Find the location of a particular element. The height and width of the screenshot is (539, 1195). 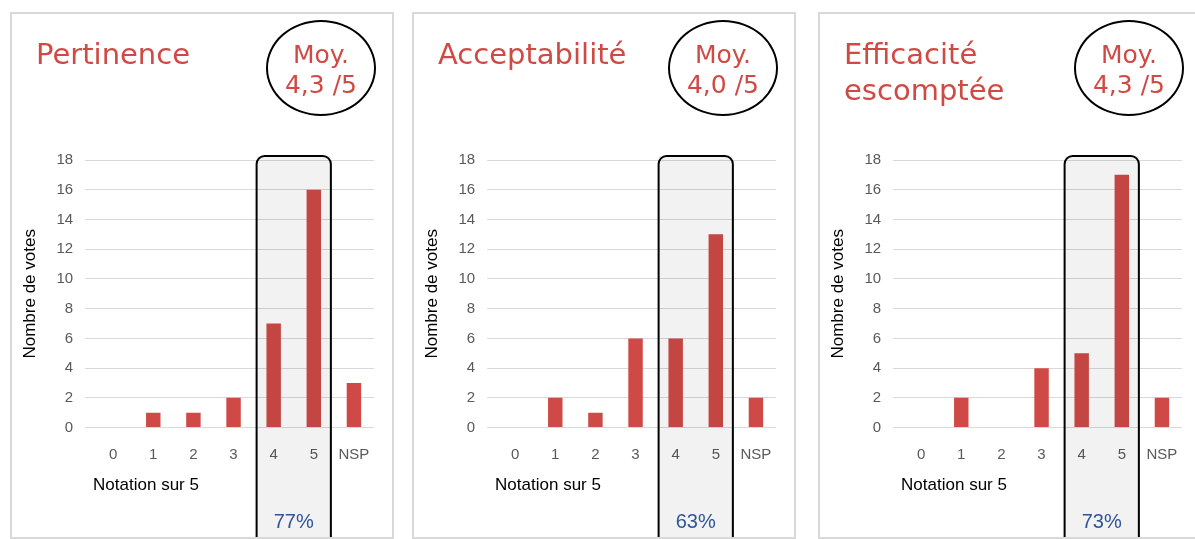

band-label: 73% is located at coordinates (1101, 520).